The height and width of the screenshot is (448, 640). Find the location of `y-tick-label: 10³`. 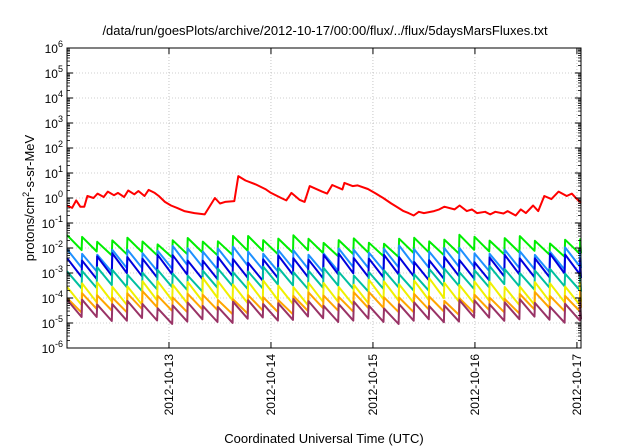

y-tick-label: 10³ is located at coordinates (54, 122).